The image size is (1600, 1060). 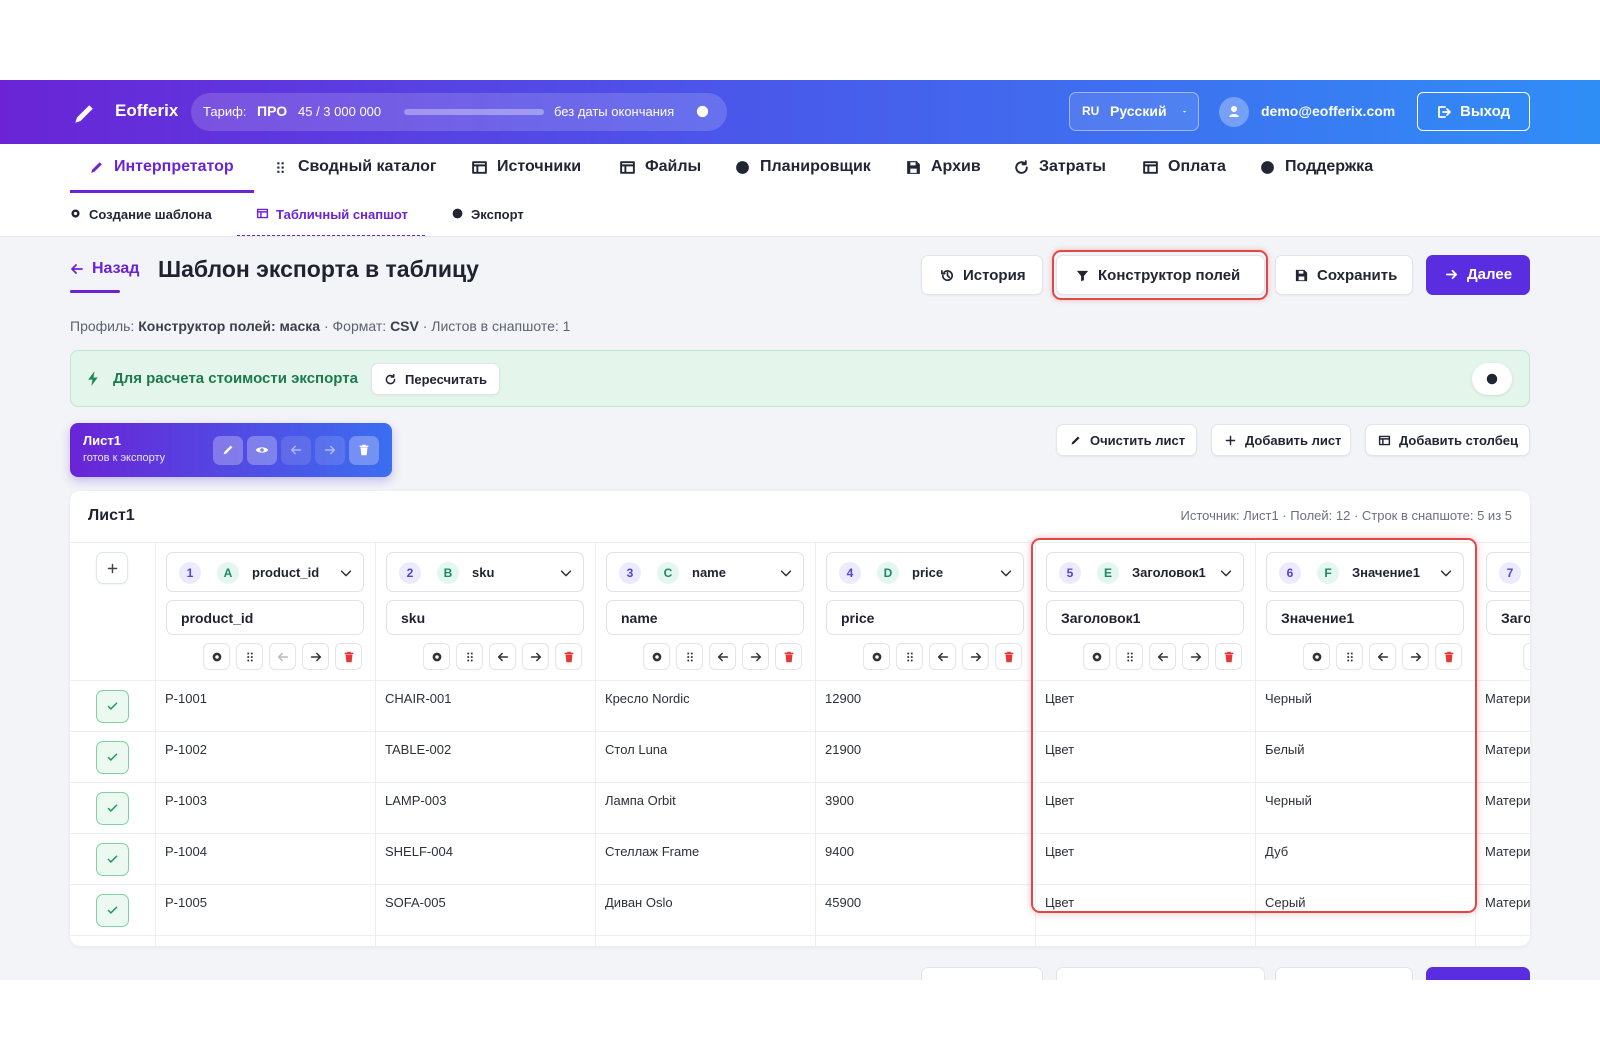 What do you see at coordinates (485, 617) in the screenshot?
I see `header-input: sku` at bounding box center [485, 617].